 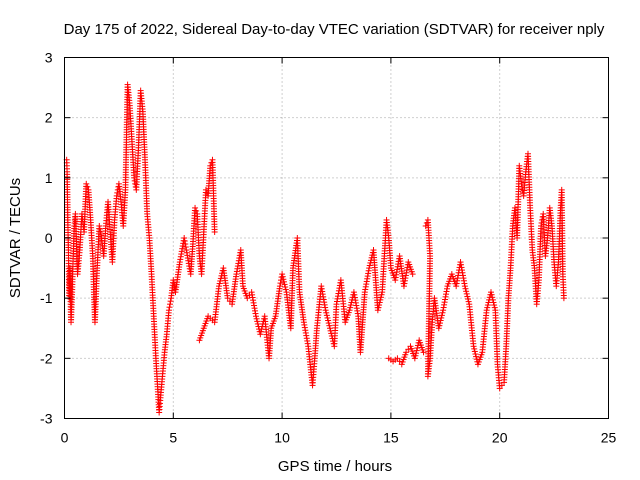 I want to click on x-tick-label: 20, so click(x=500, y=438).